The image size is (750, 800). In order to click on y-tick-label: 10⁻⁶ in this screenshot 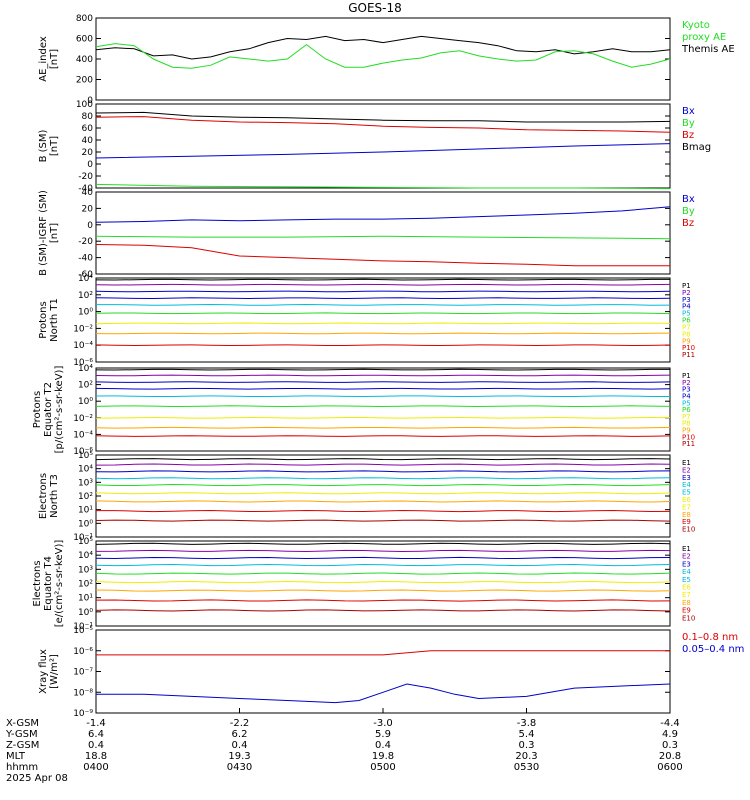, I will do `click(83, 363)`.